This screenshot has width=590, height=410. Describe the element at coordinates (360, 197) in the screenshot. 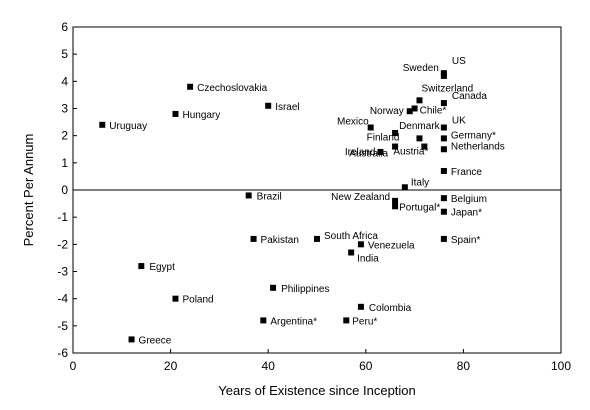

I see `point-label: New Zealand` at that location.